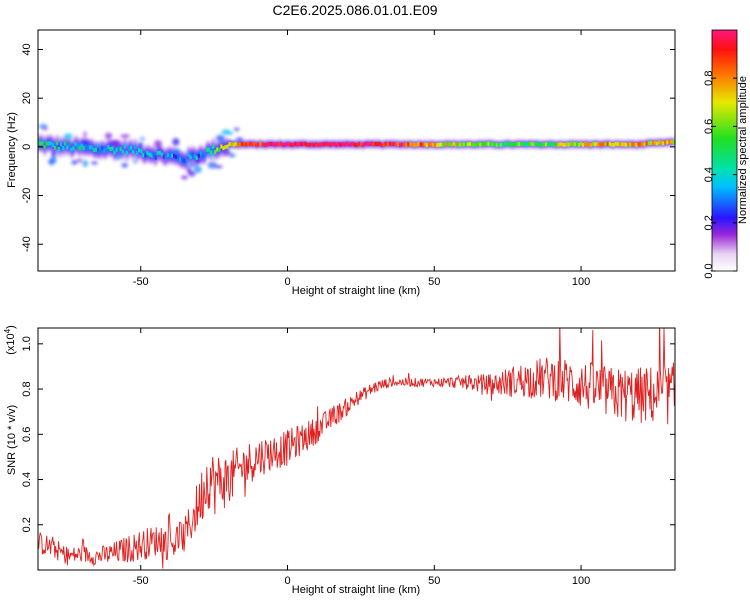 The width and height of the screenshot is (750, 600). Describe the element at coordinates (27, 244) in the screenshot. I see `spectrogram-ytick-label: -40` at that location.